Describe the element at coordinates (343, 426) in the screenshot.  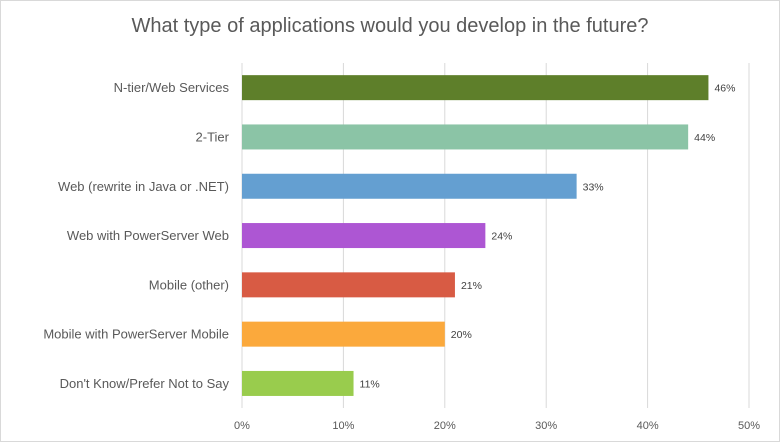
I see `x-tick-label: 10%` at that location.